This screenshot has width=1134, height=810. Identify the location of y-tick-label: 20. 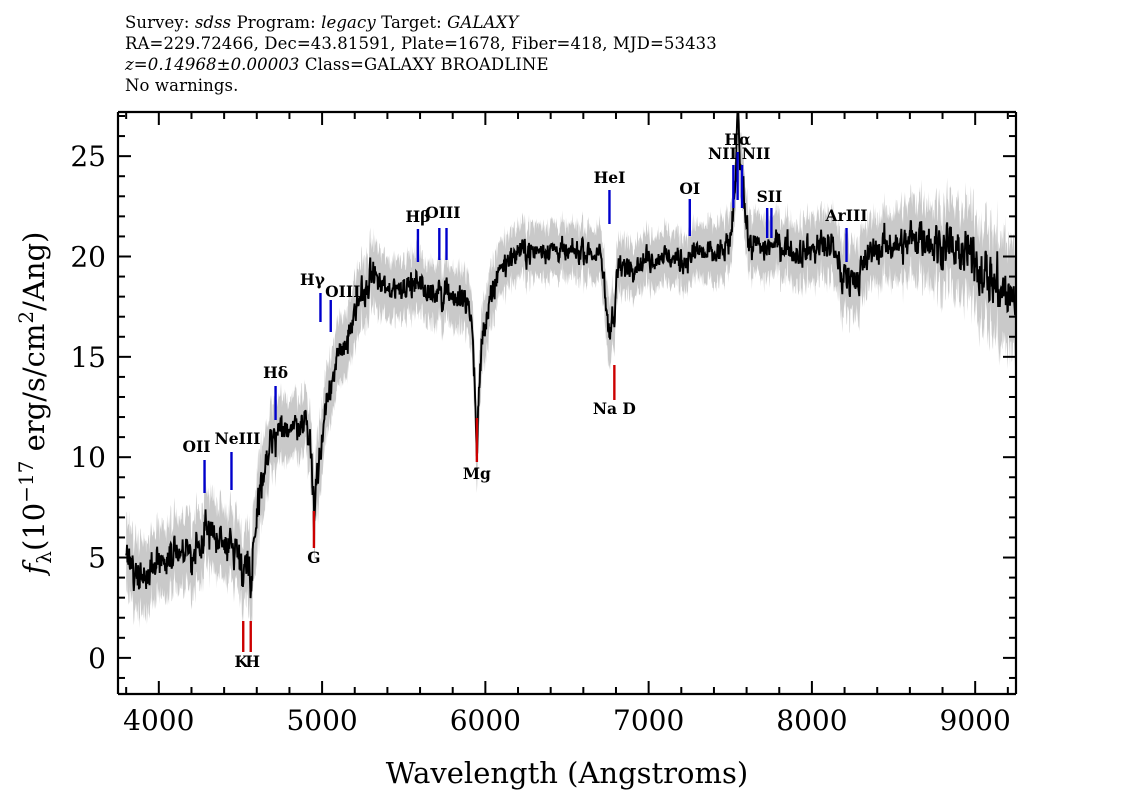
(88, 256).